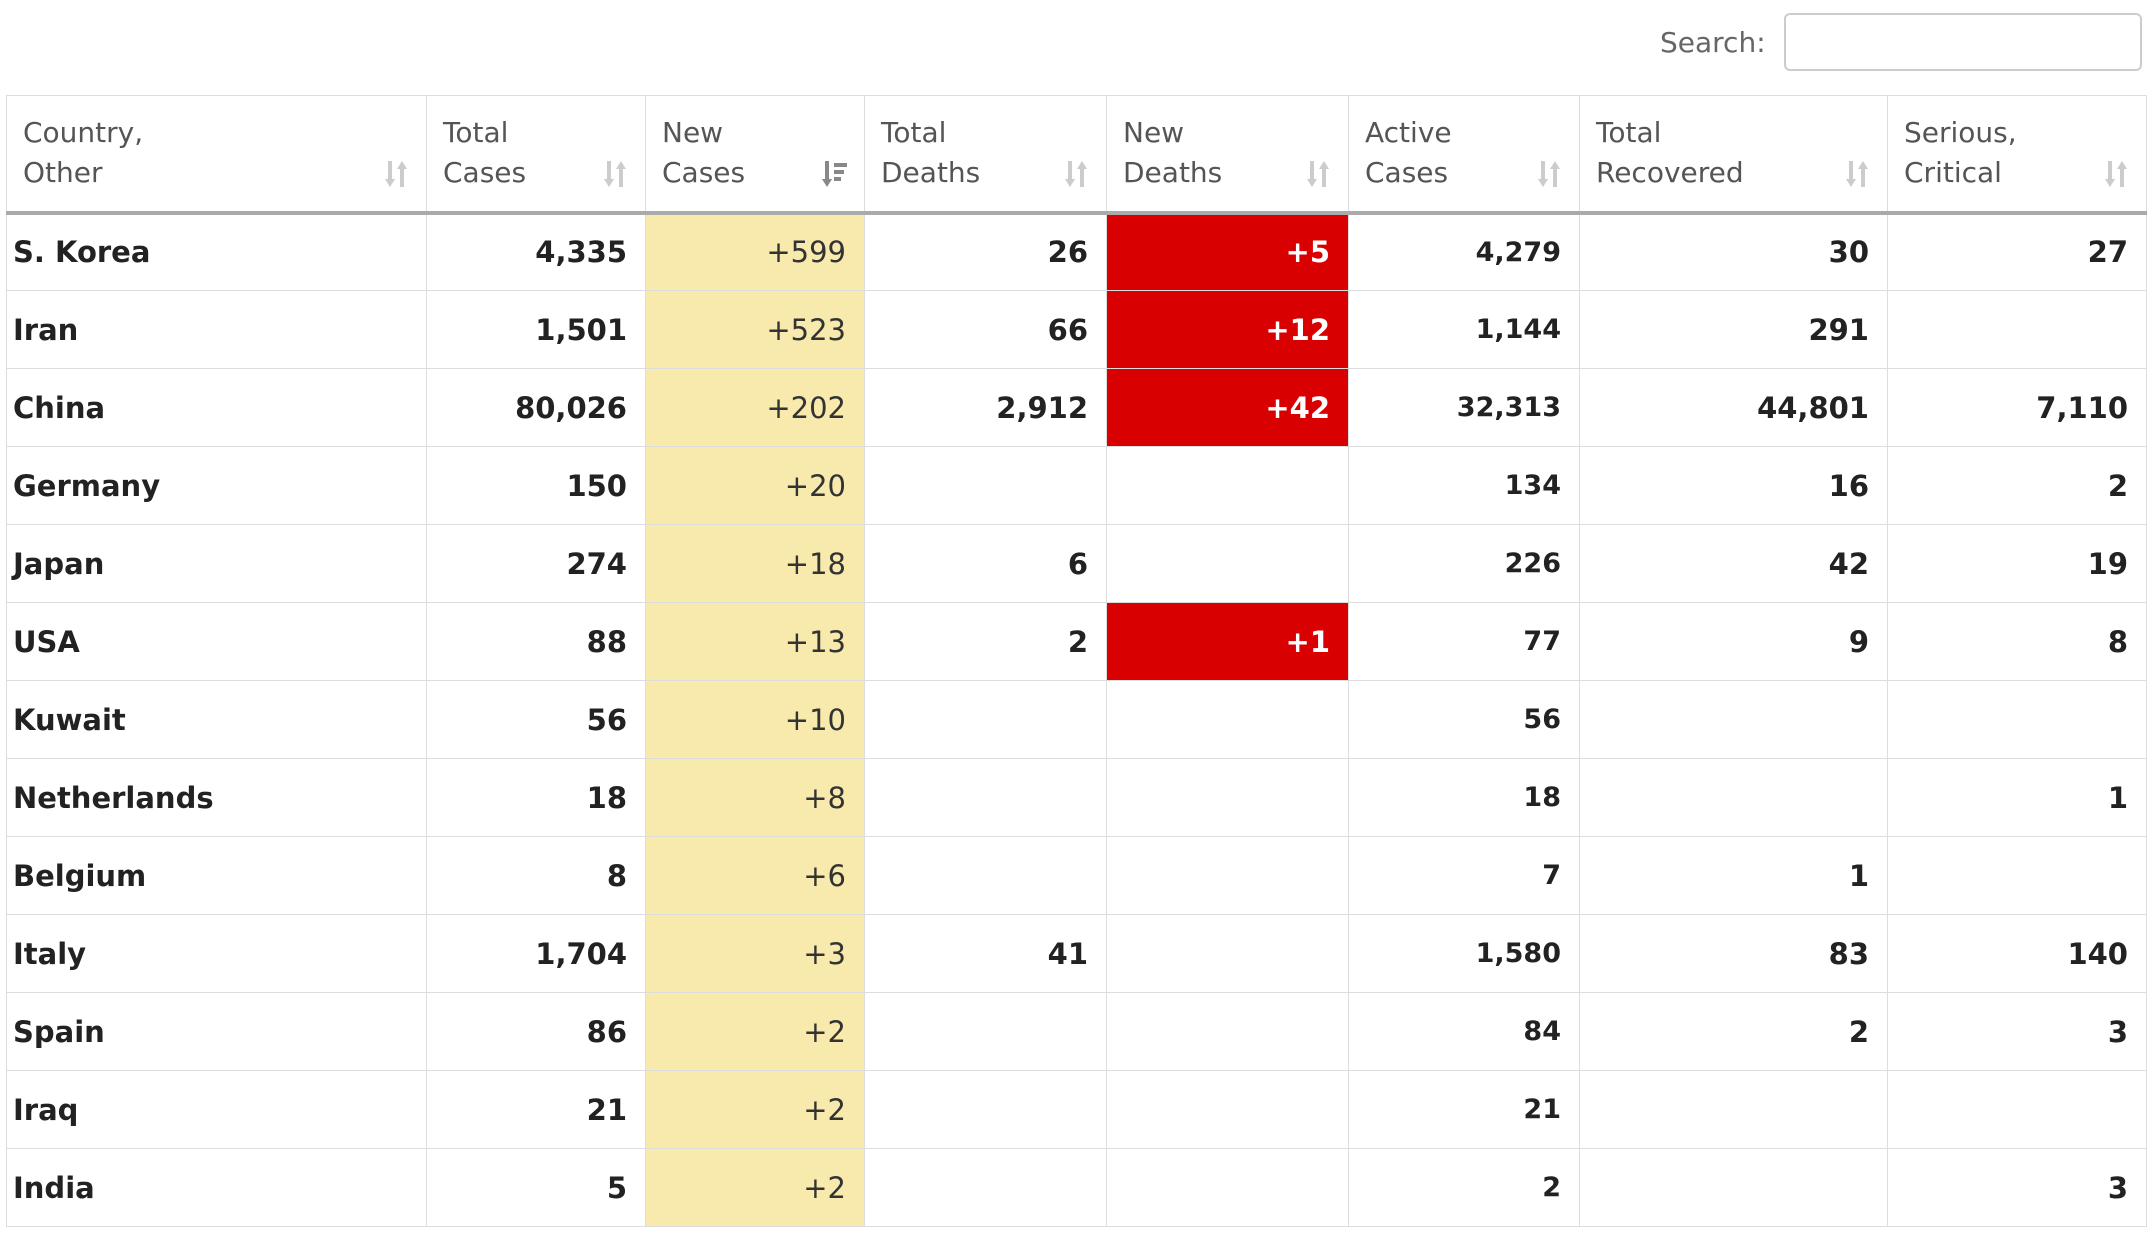  What do you see at coordinates (1076, 953) in the screenshot?
I see `table-row: Italy 1,704 +3 41 1,580 83 140` at bounding box center [1076, 953].